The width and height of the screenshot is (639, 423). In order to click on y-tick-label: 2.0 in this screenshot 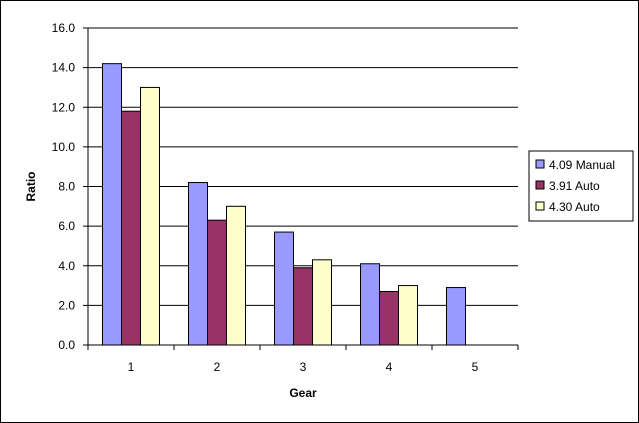, I will do `click(66, 305)`.